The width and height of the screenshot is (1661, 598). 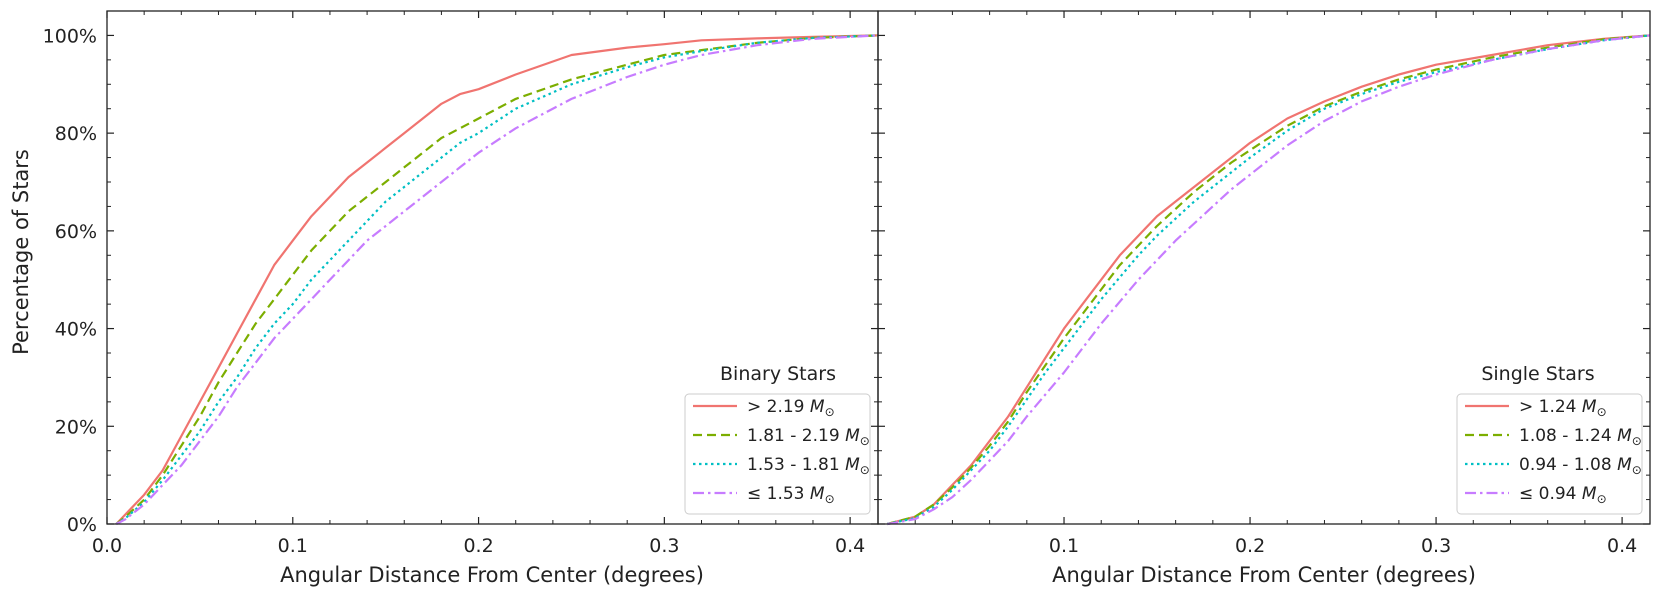 What do you see at coordinates (1580, 466) in the screenshot?
I see `single-legend-label-3: 0.94 - 1.08 M⊙` at bounding box center [1580, 466].